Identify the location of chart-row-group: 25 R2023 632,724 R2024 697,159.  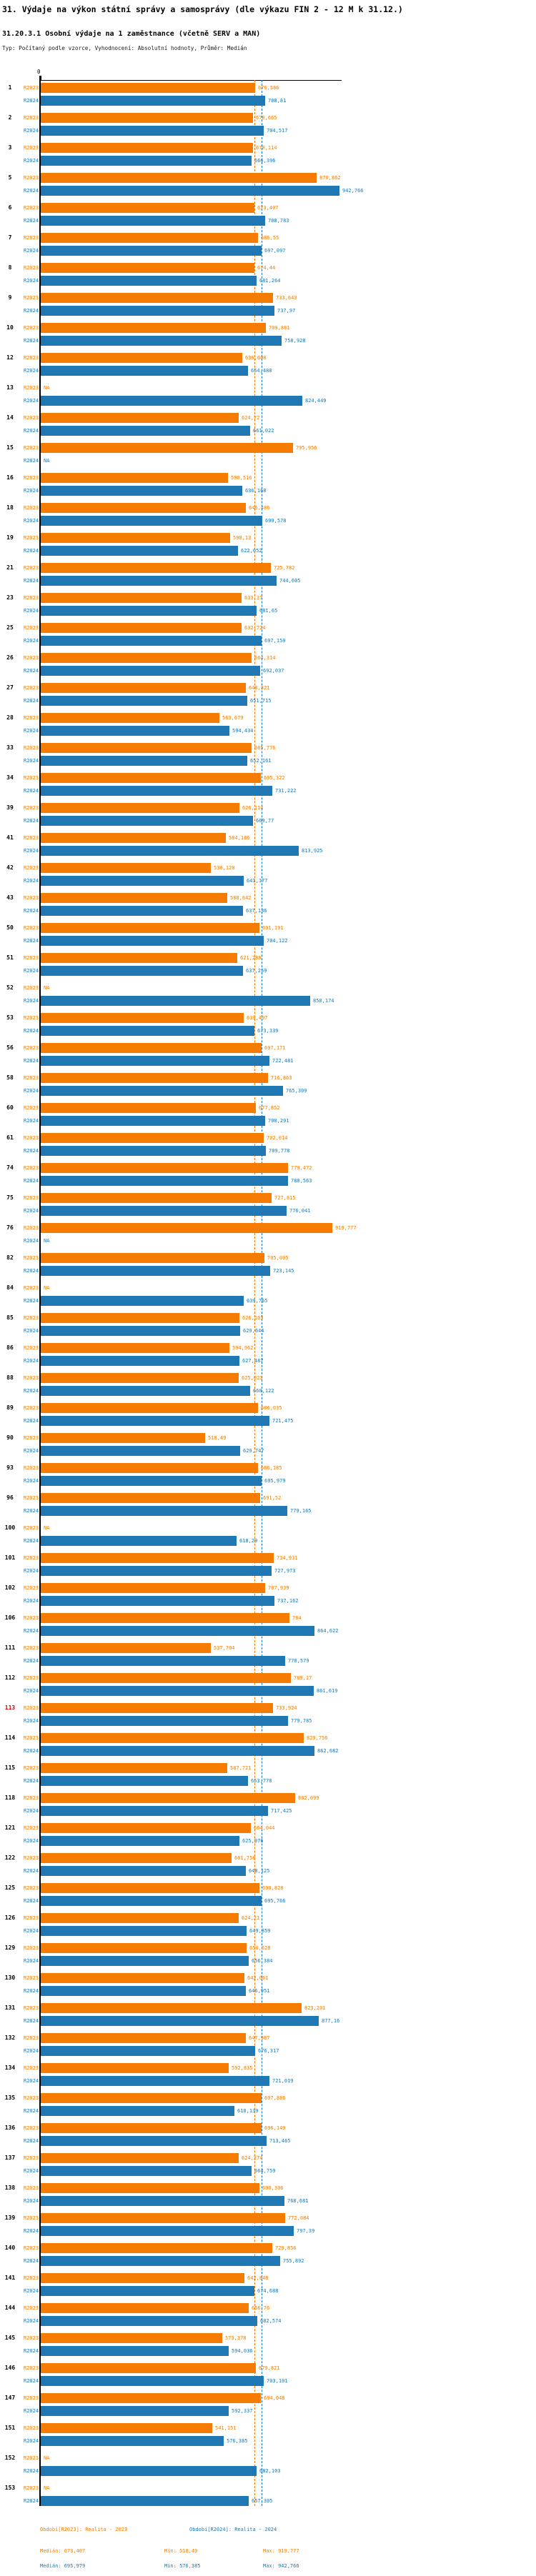
(268, 635).